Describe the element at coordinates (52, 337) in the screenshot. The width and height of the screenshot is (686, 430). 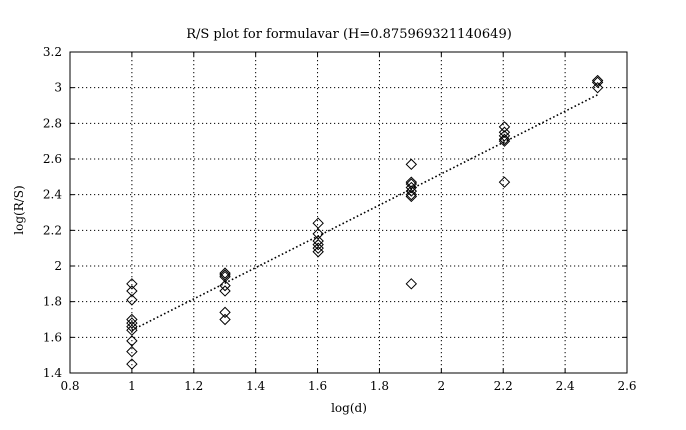
I see `y-tick-label: 1.6` at that location.